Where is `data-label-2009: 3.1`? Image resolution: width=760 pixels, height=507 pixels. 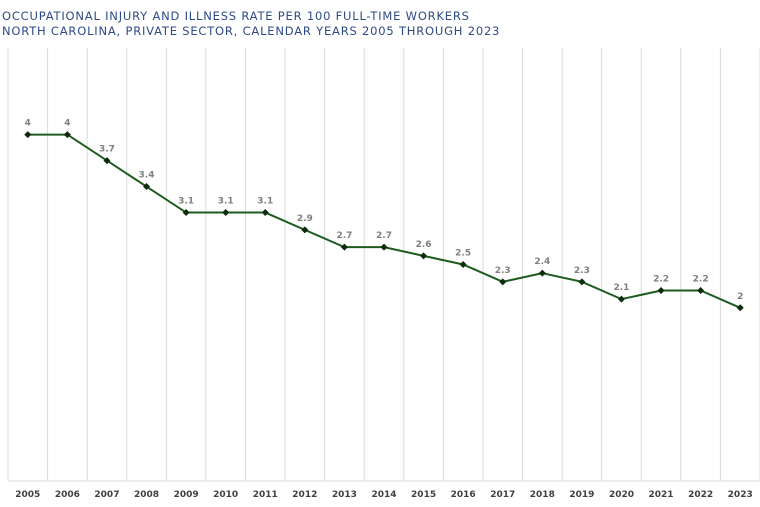 data-label-2009: 3.1 is located at coordinates (186, 202).